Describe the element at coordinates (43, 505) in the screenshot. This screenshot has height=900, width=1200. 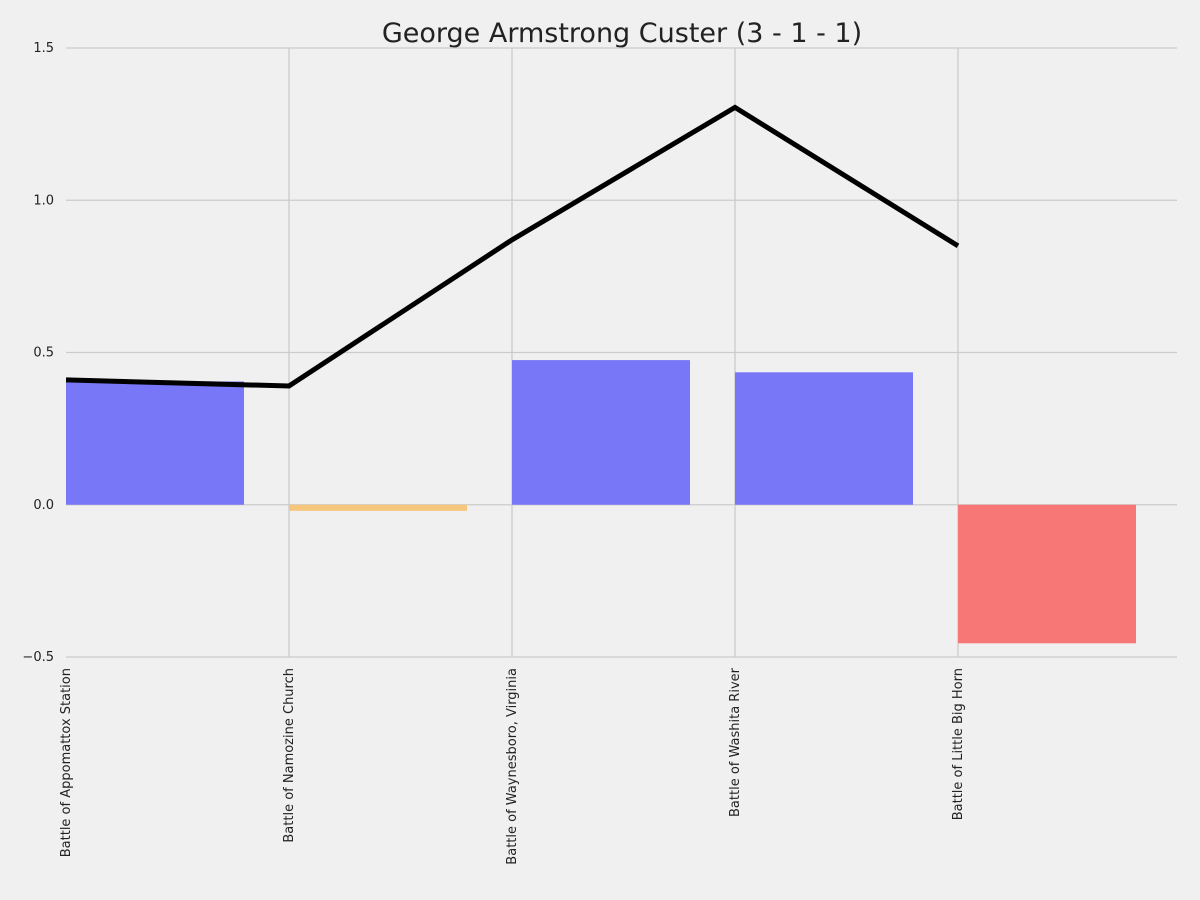
I see `y-tick-label: 0.0` at that location.